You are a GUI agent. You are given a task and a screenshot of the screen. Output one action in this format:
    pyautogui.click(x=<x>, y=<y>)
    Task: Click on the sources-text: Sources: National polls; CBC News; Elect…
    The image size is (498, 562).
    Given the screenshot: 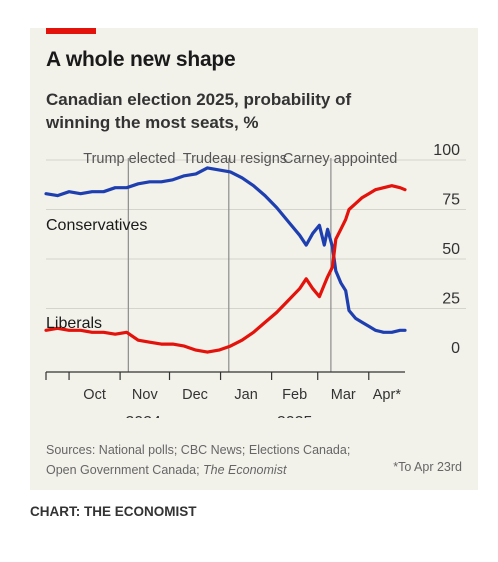 What is the action you would take?
    pyautogui.click(x=198, y=460)
    